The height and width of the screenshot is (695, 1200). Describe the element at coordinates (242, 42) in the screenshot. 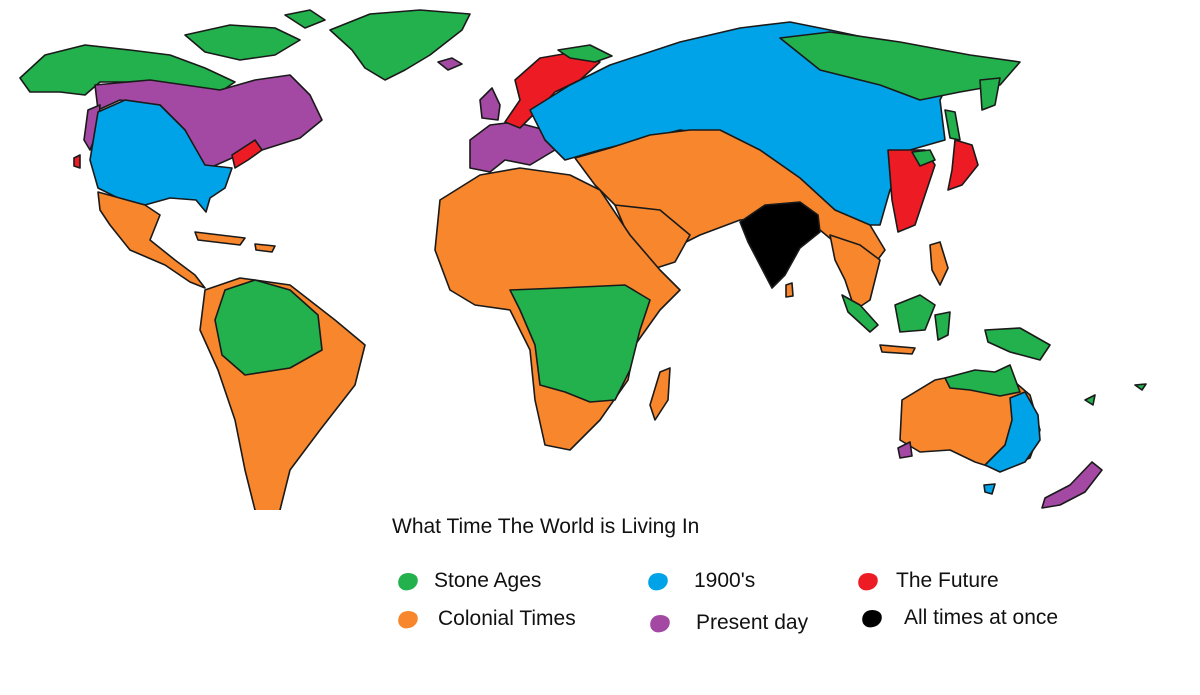

I see `arctic-islands-region` at that location.